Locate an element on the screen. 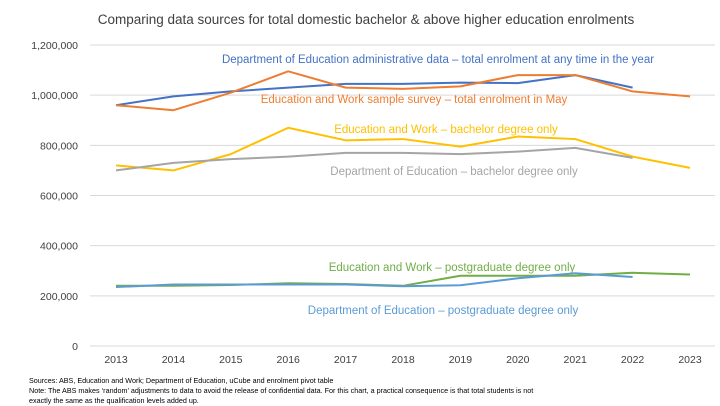  y-tick-label: 200,000 is located at coordinates (59, 297).